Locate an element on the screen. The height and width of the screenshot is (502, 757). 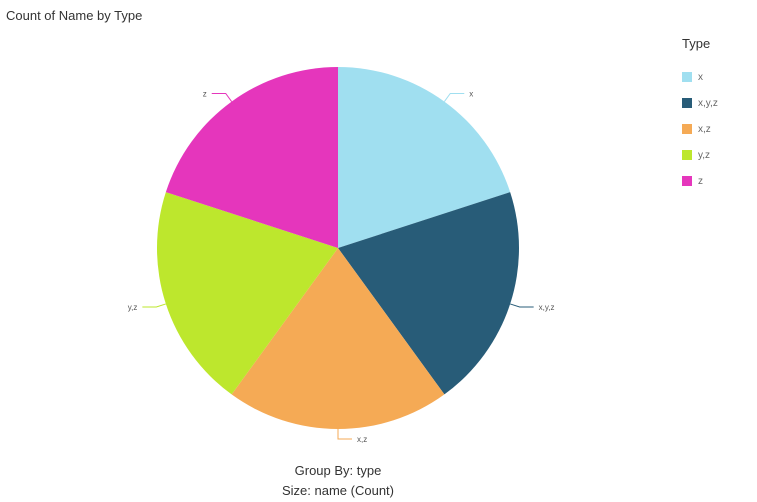
legend-label: x,y,z is located at coordinates (708, 103).